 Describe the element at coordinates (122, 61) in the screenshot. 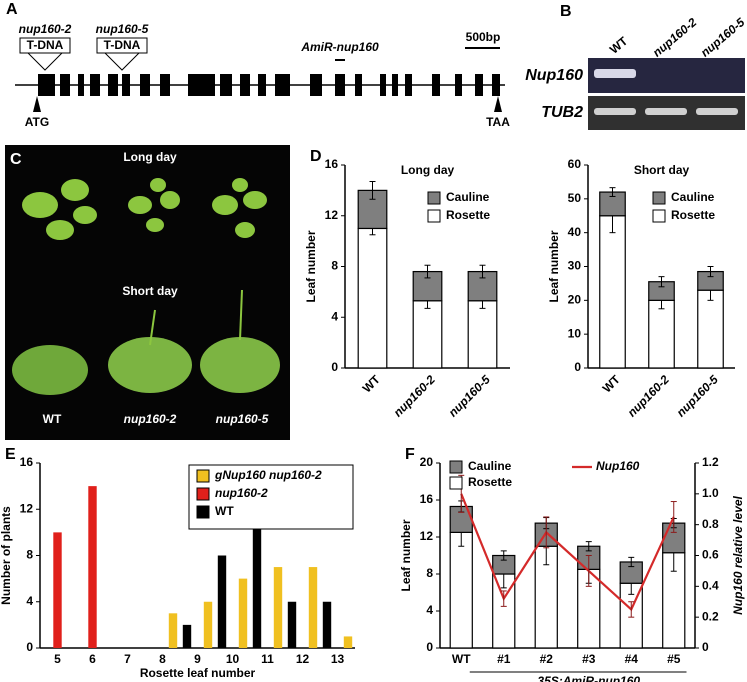

I see `tdna-triangle` at that location.